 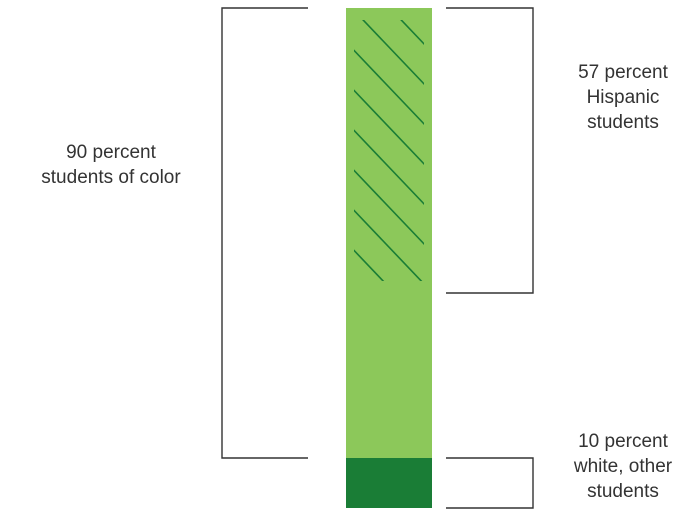 What do you see at coordinates (111, 177) in the screenshot?
I see `students-of-color-label-line-2: students of color` at bounding box center [111, 177].